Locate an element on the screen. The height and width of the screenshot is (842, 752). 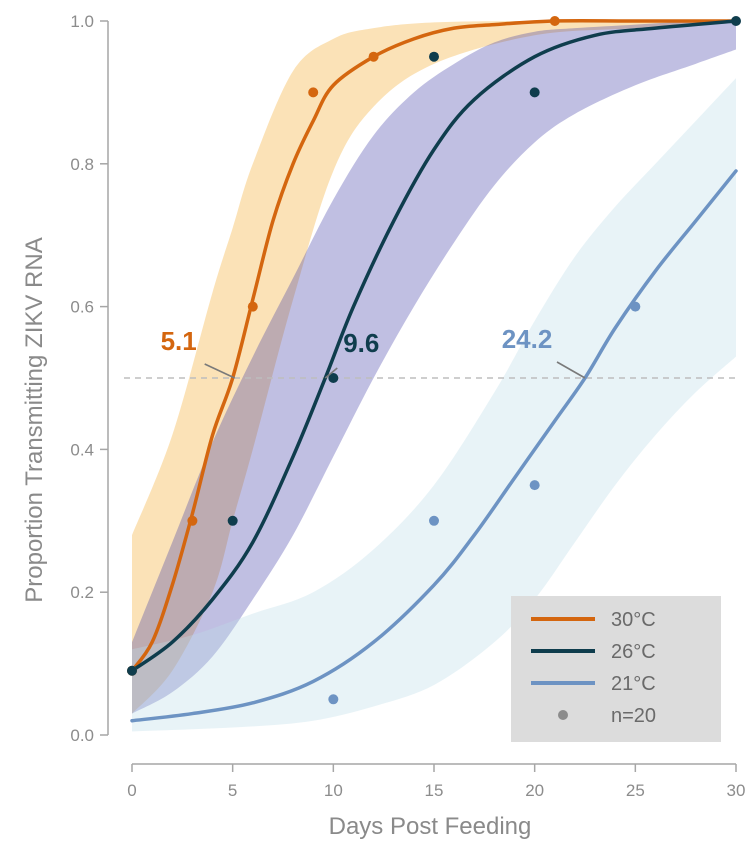
y-tick-label: 0.4 is located at coordinates (82, 449).